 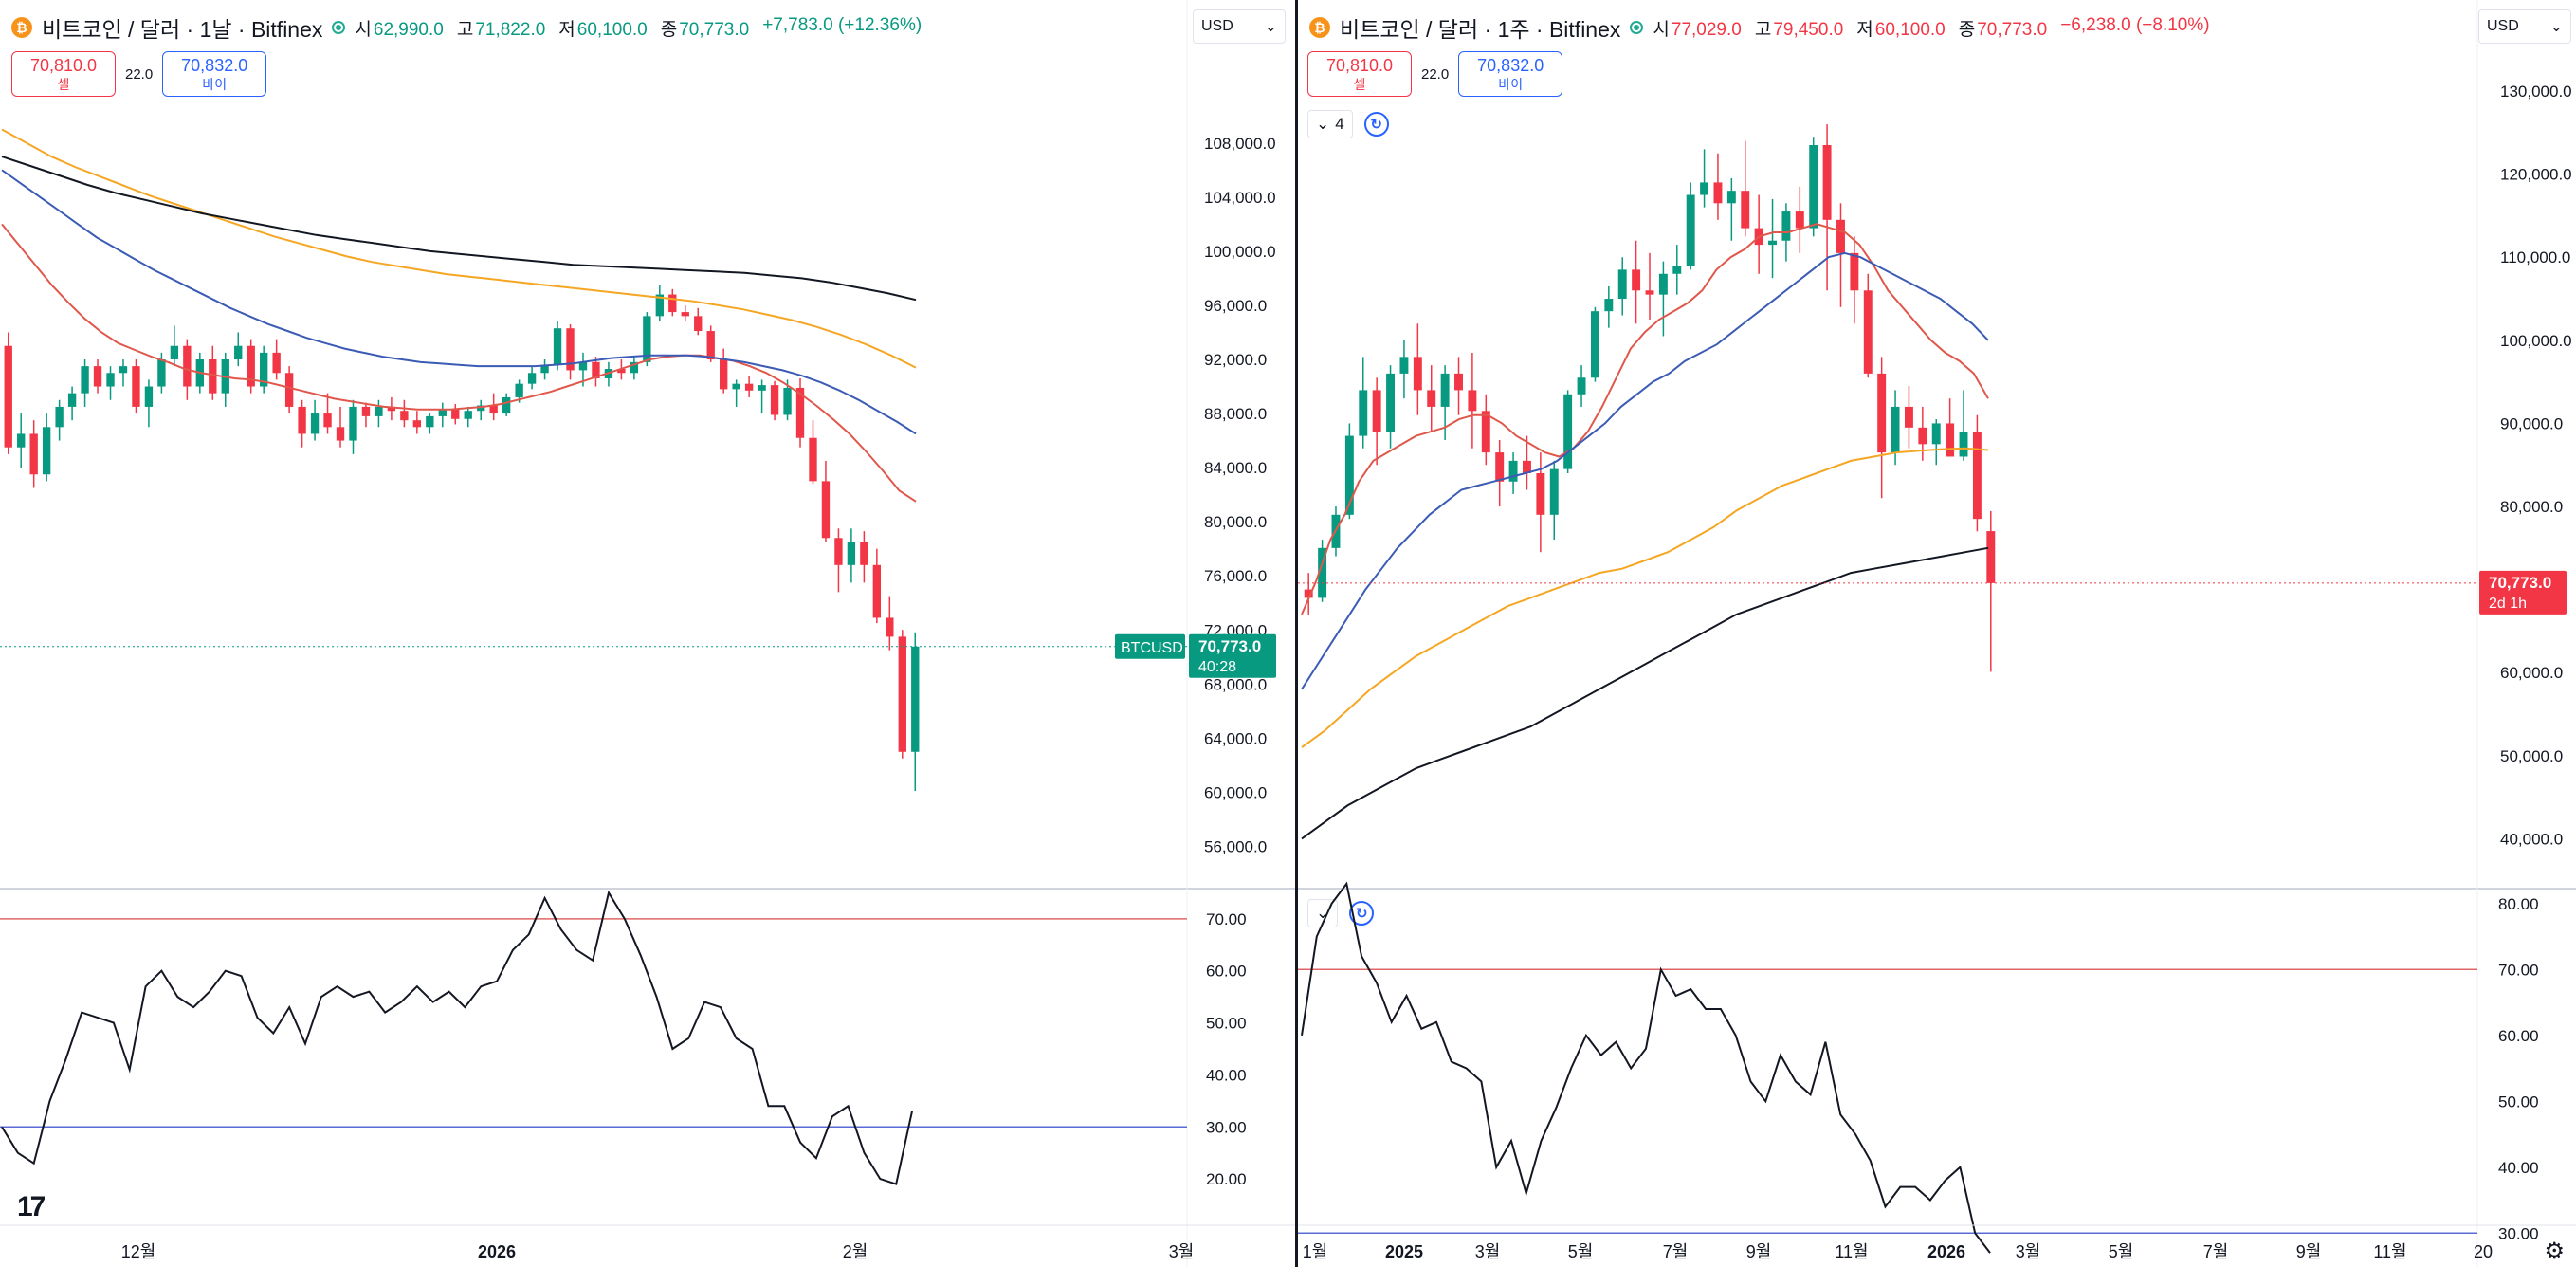 I want to click on right-currency-select: USD ⌄, so click(x=2524, y=26).